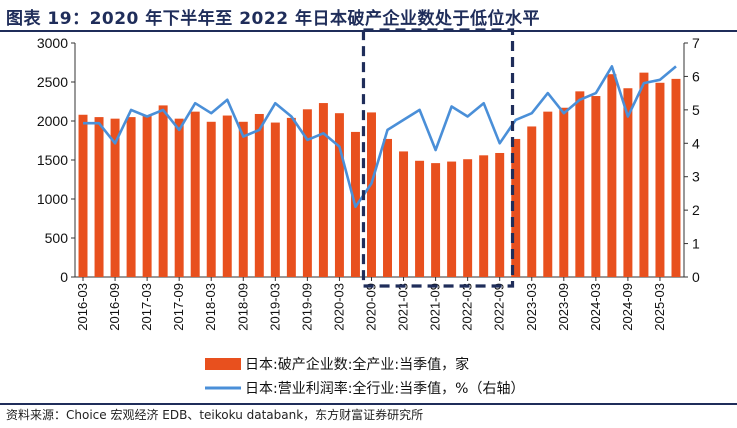 The image size is (737, 428). What do you see at coordinates (403, 307) in the screenshot?
I see `x-tick-label: 2021-03` at bounding box center [403, 307].